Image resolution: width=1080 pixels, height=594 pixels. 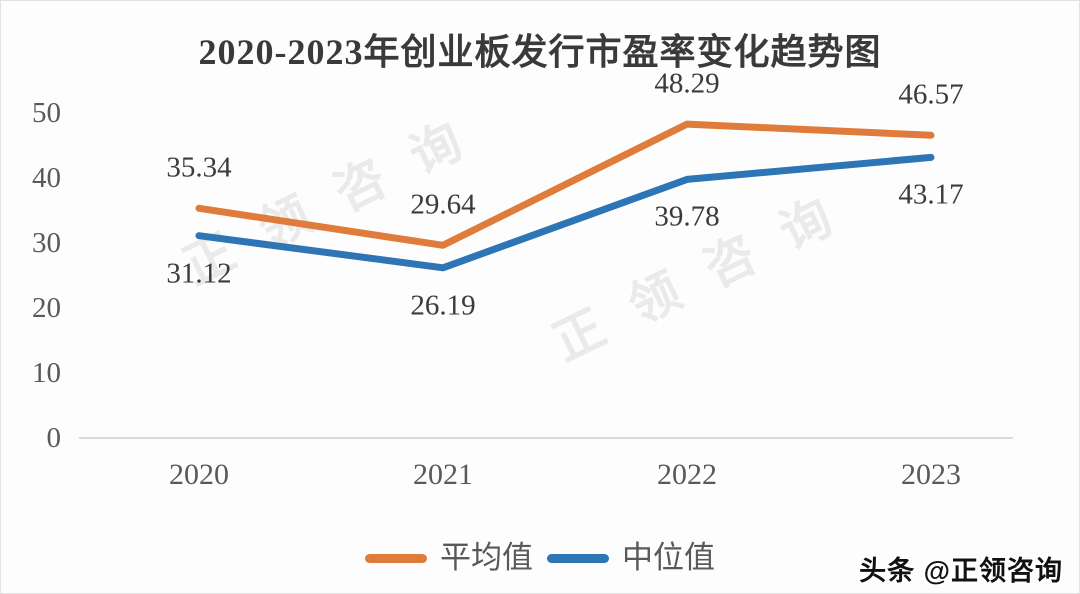 What do you see at coordinates (199, 167) in the screenshot?
I see `data-label: 35.34` at bounding box center [199, 167].